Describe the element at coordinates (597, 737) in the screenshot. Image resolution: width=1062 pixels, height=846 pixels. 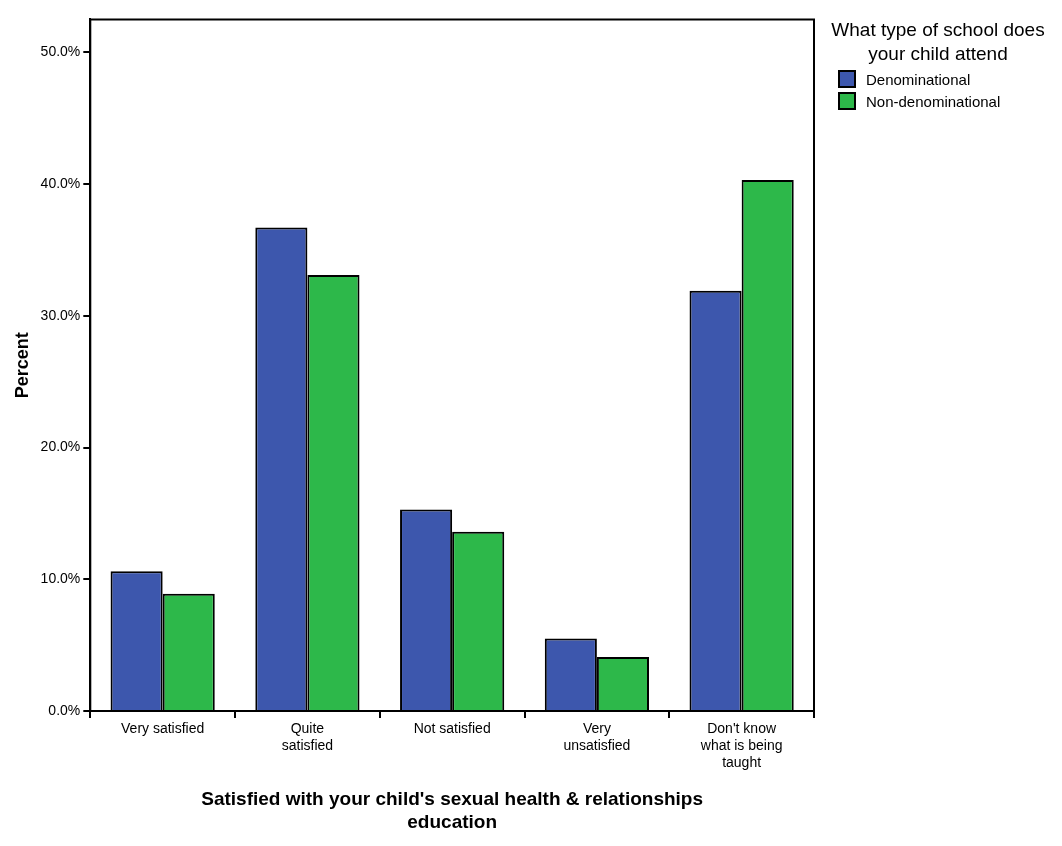
I see `x-tick-label: Very unsatisfied` at that location.